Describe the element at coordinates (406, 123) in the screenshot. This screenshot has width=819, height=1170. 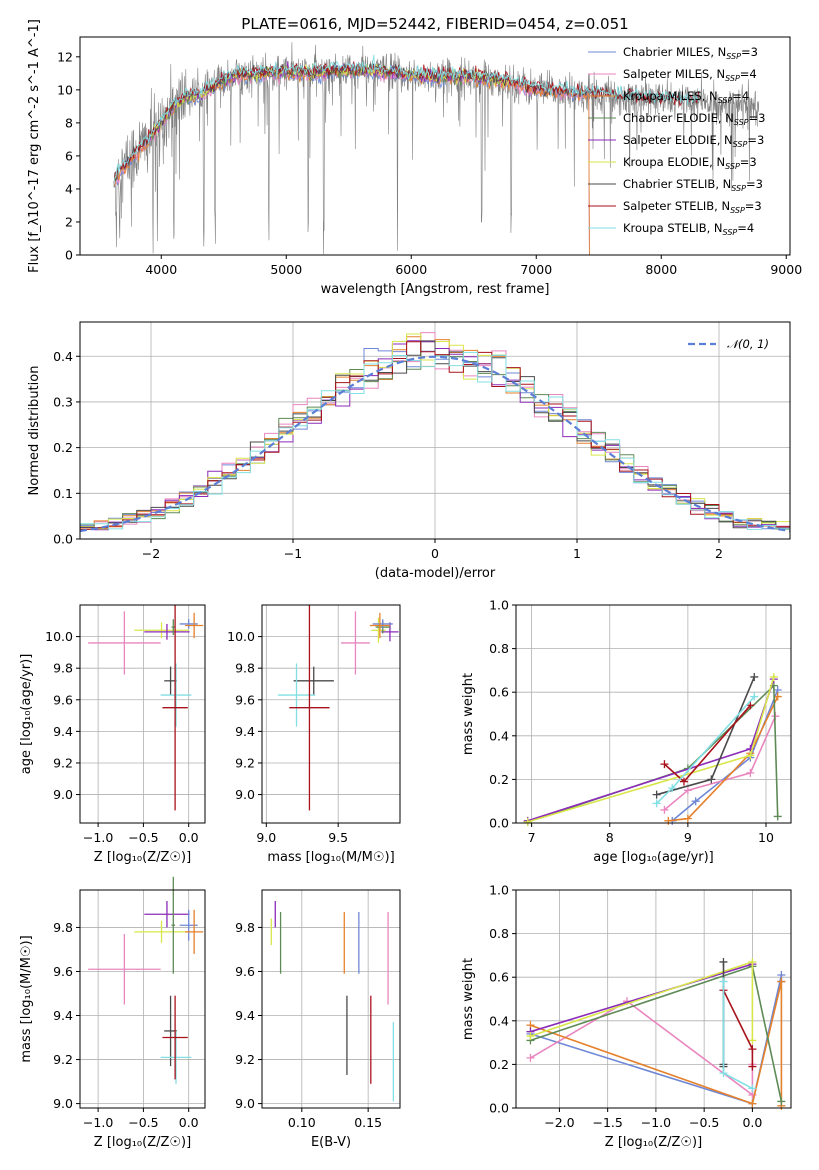
I see `model-spectrum-salpeter-stelib` at that location.